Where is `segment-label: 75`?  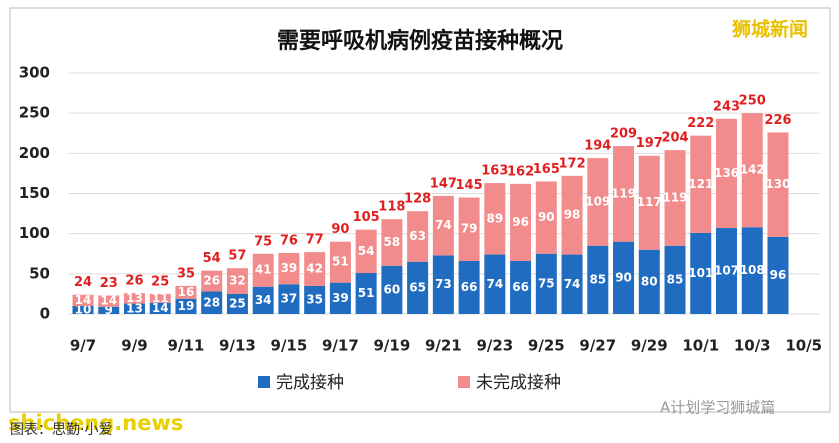
segment-label: 75 is located at coordinates (546, 283).